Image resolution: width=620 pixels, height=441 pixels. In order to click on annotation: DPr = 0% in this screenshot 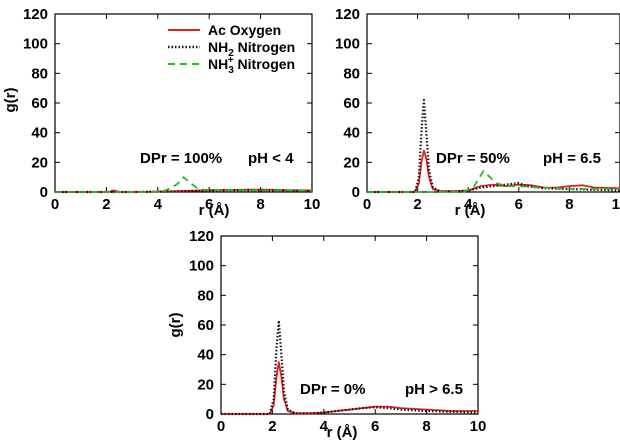, I will do `click(332, 389)`.